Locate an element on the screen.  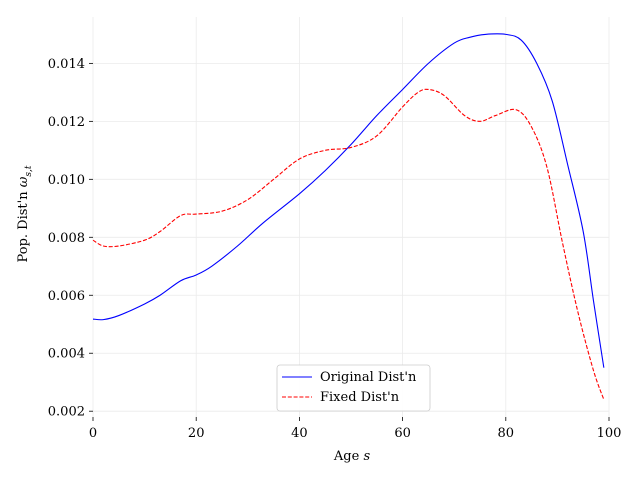
x-tick-label: 0 is located at coordinates (93, 433).